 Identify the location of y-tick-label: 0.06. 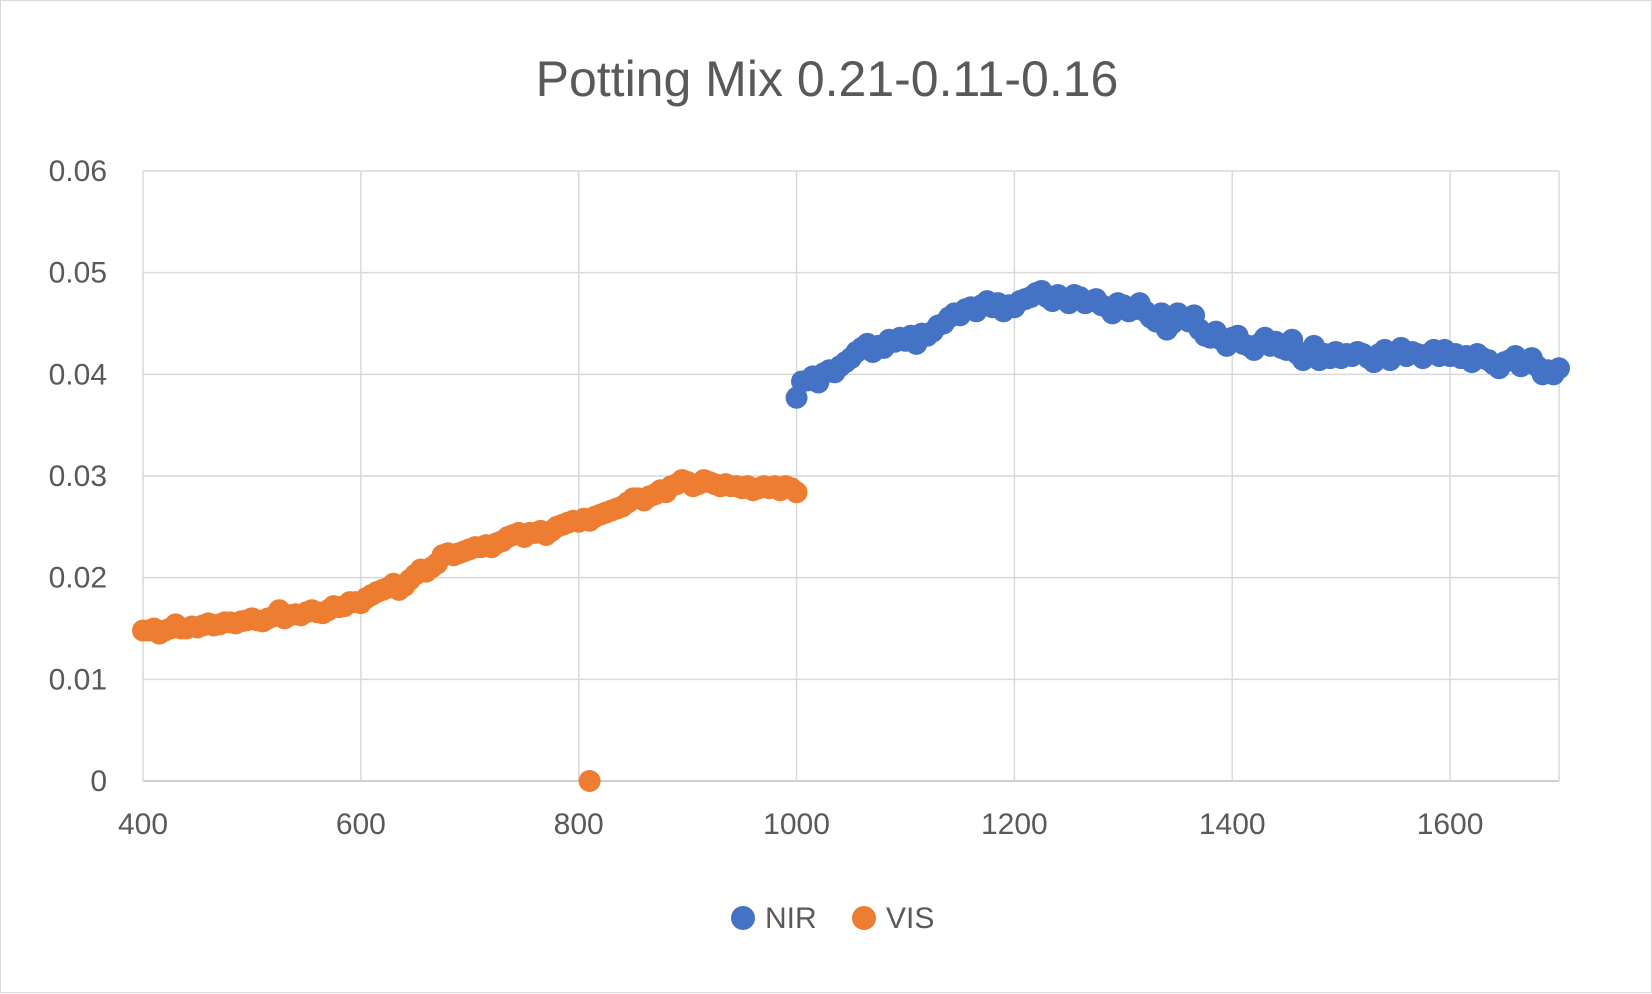
(78, 171).